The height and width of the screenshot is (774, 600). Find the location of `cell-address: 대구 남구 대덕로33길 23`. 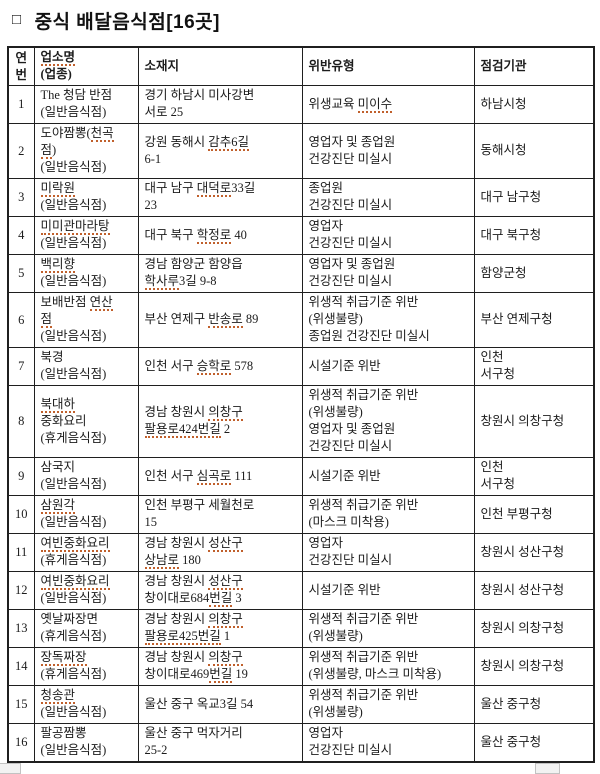

cell-address: 대구 남구 대덕로33길 23 is located at coordinates (220, 197).